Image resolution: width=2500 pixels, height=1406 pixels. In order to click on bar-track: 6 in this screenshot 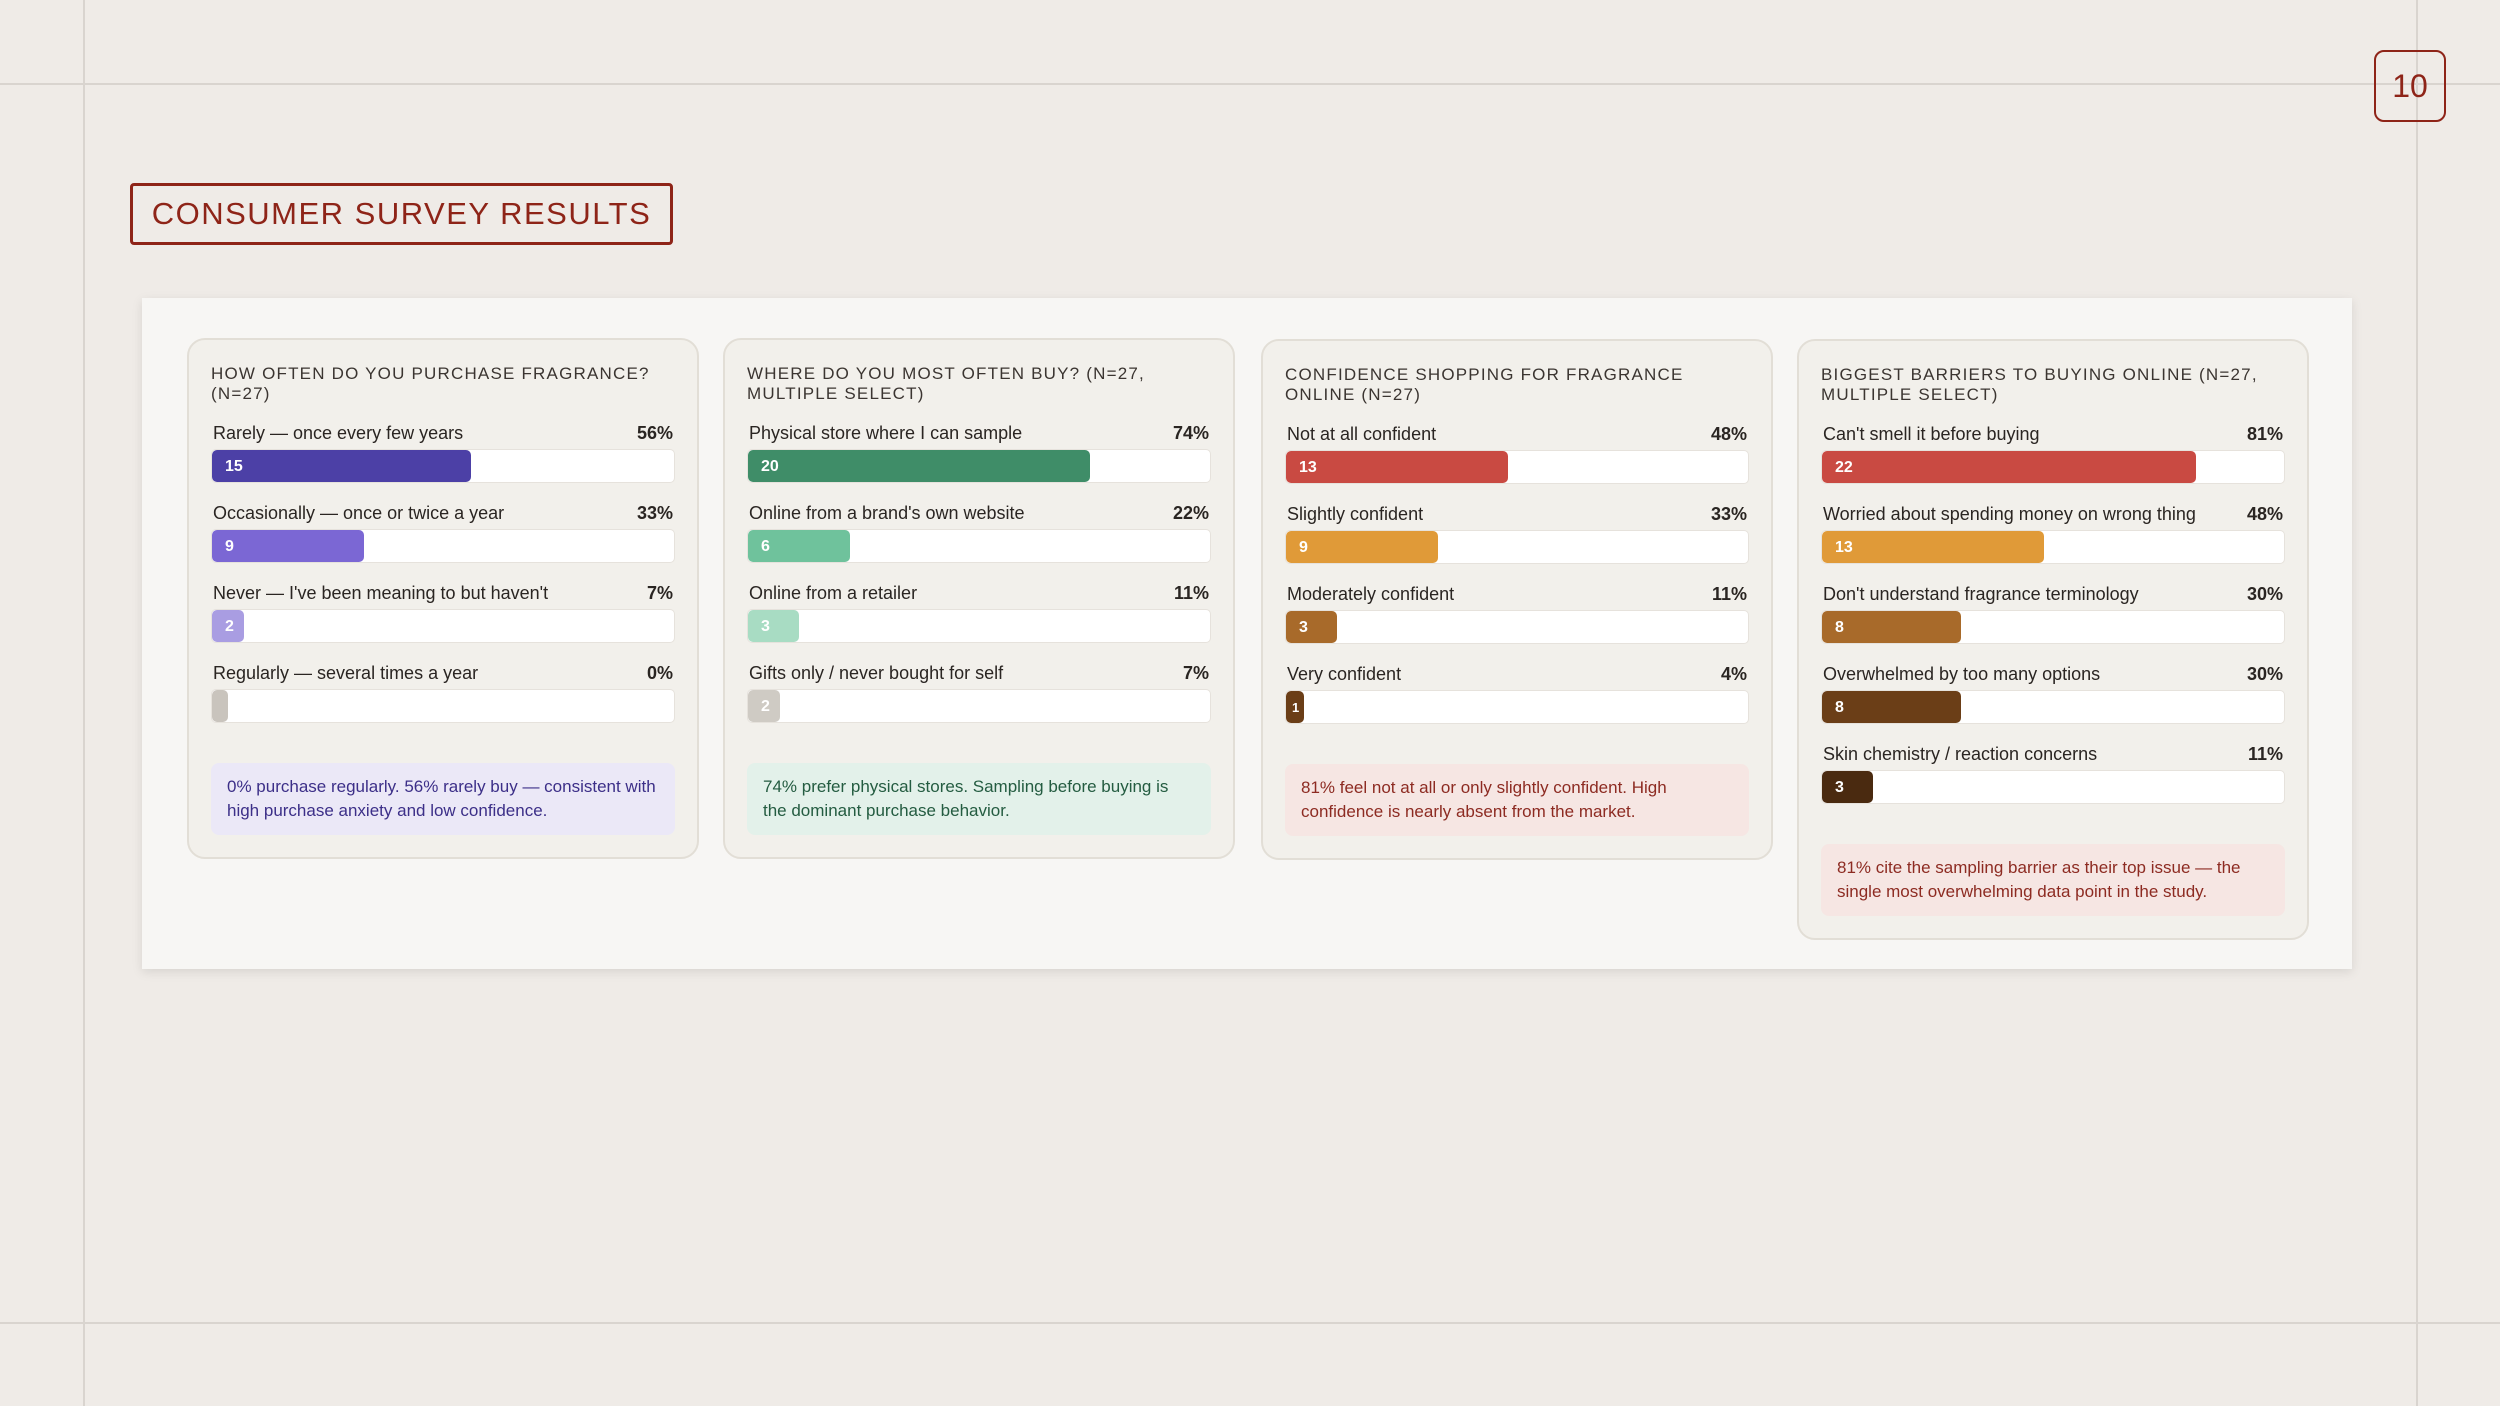, I will do `click(979, 546)`.